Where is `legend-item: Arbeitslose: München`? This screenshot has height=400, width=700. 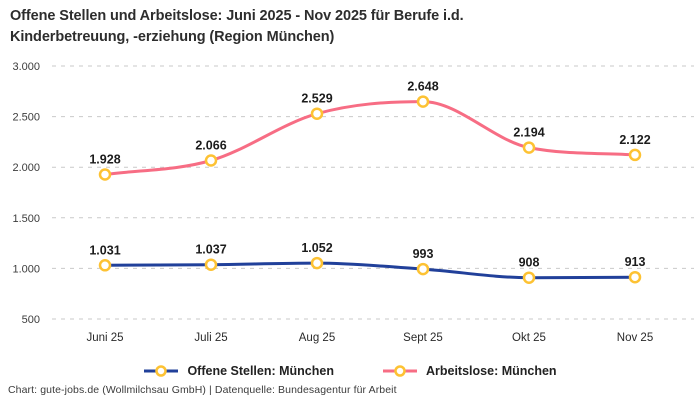
legend-item: Arbeitslose: München is located at coordinates (469, 371).